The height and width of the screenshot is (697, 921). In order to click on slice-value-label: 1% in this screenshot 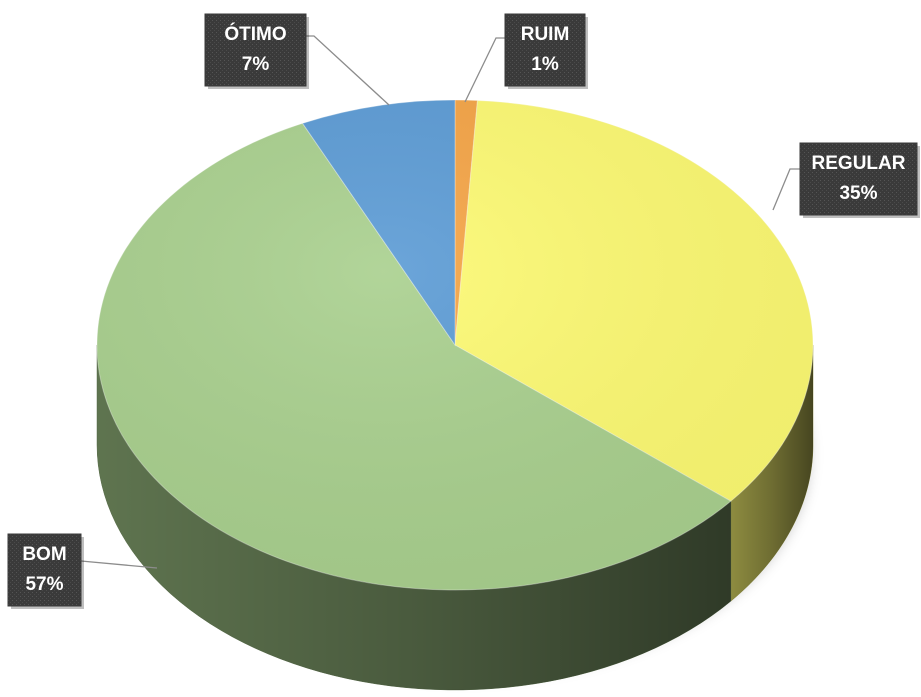, I will do `click(545, 64)`.